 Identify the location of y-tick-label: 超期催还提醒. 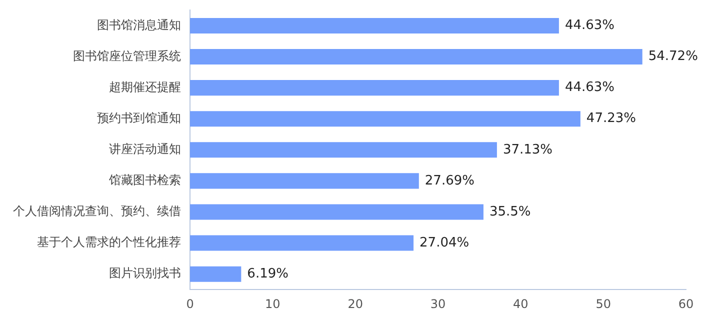
(145, 87).